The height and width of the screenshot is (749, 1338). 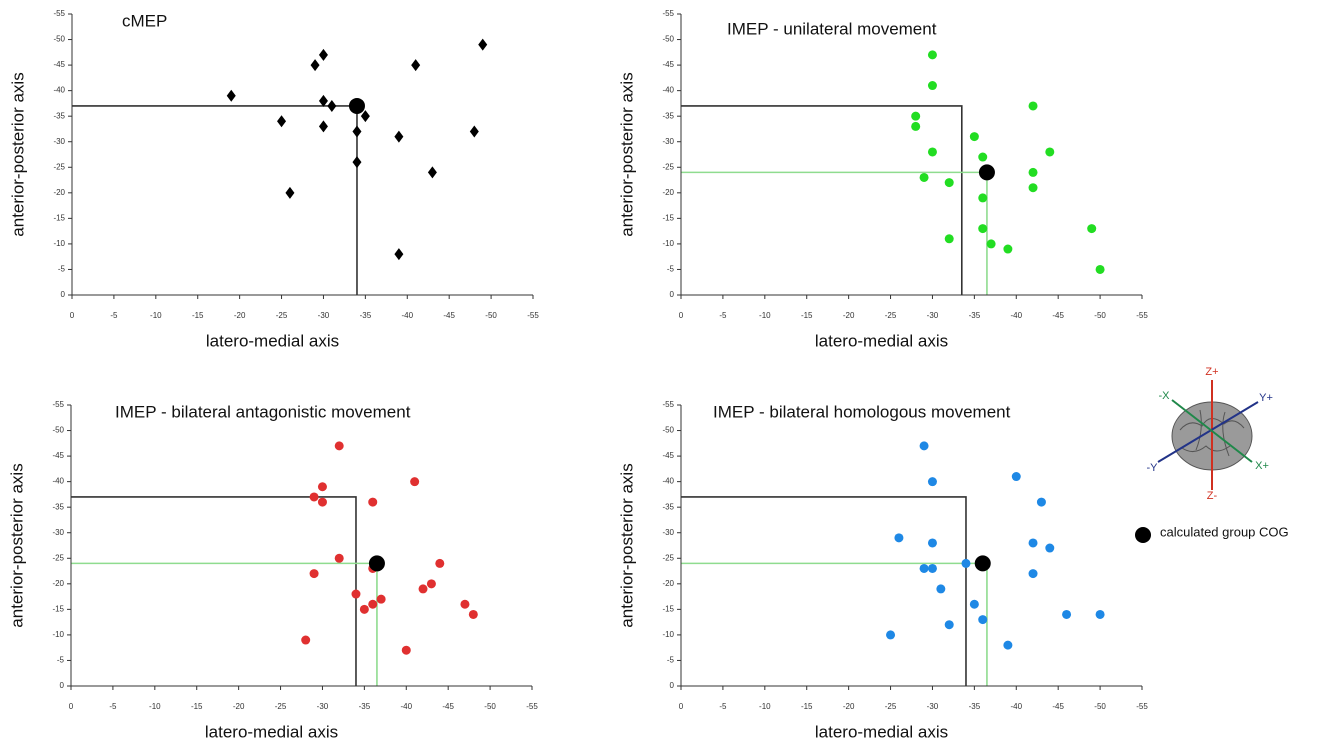 What do you see at coordinates (63, 294) in the screenshot?
I see `y-tick-label: 0` at bounding box center [63, 294].